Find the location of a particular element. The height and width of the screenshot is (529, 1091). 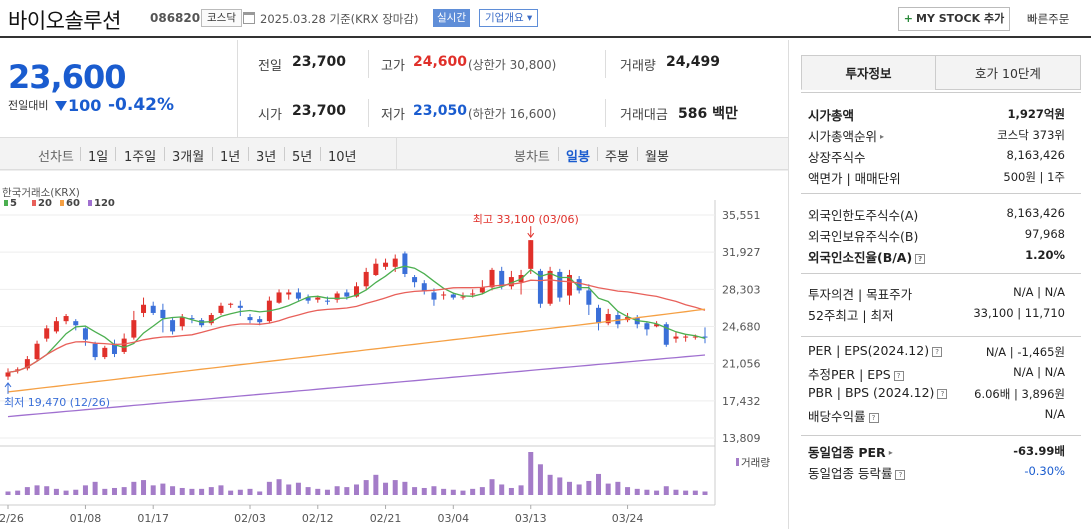

info-label: 배당수익률? is located at coordinates (843, 415).